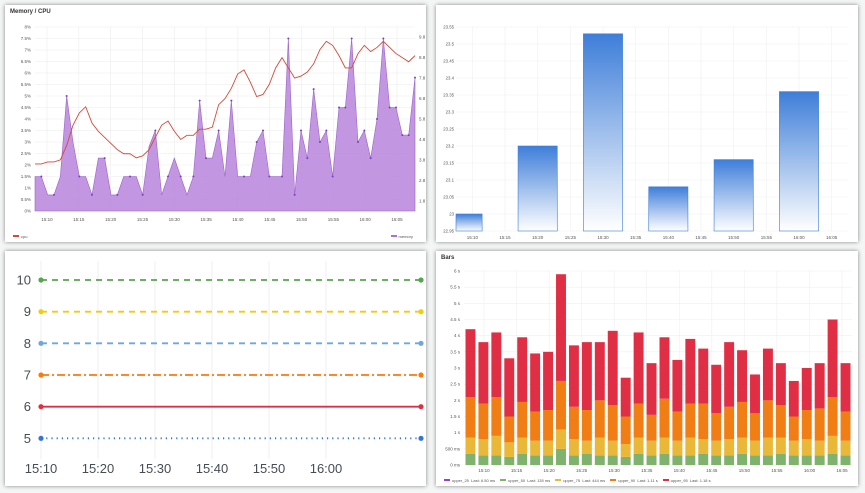 Image resolution: width=865 pixels, height=493 pixels. What do you see at coordinates (680, 470) in the screenshot?
I see `x-tick-label: 15:40` at bounding box center [680, 470].